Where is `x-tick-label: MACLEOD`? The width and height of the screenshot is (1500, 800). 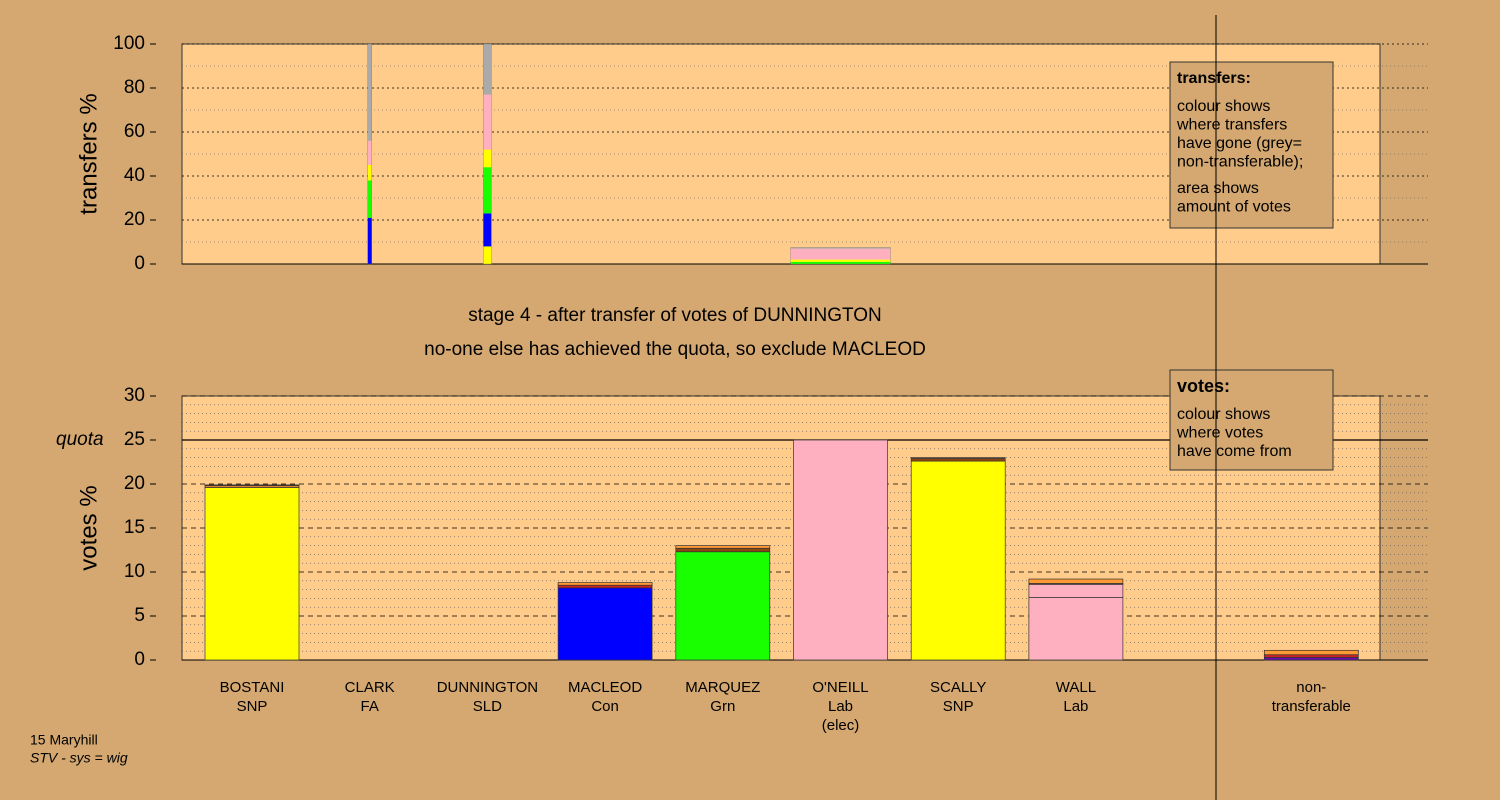
x-tick-label: MACLEOD is located at coordinates (605, 687).